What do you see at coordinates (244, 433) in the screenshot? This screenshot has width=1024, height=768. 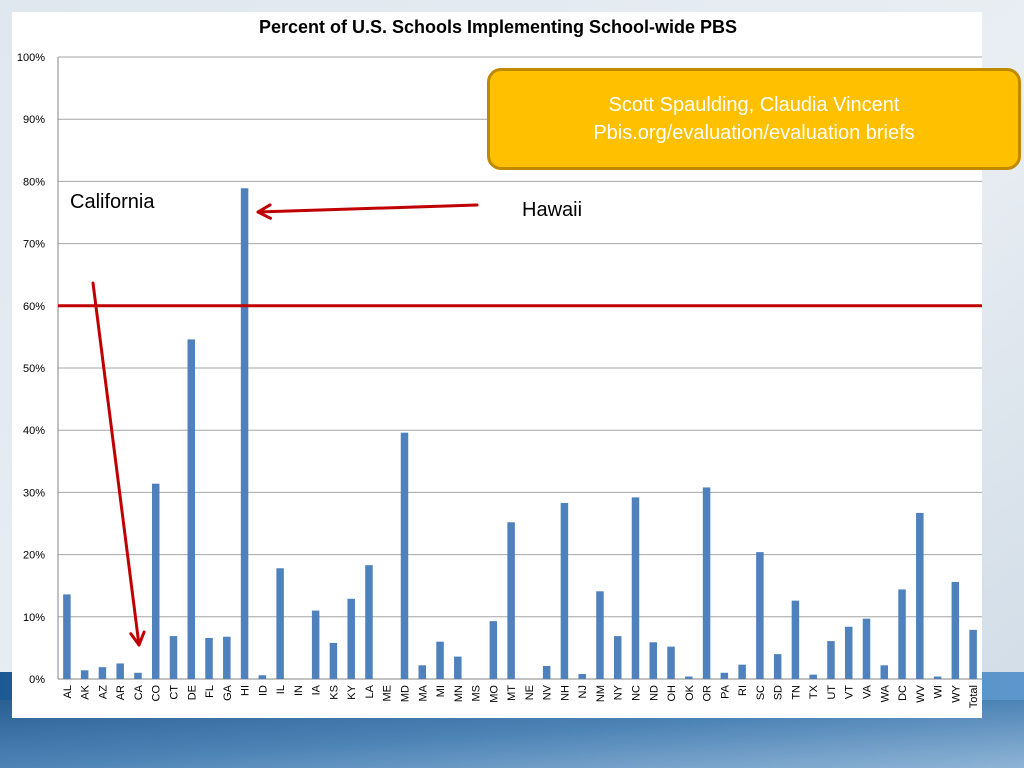 I see `bar-hi` at bounding box center [244, 433].